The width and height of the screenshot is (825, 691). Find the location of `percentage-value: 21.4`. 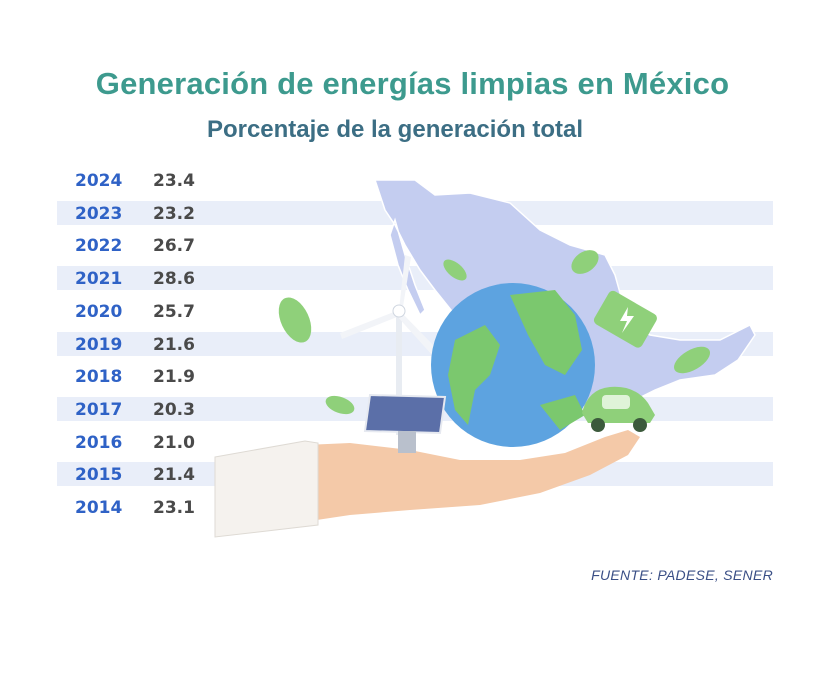

percentage-value: 21.4 is located at coordinates (174, 475).